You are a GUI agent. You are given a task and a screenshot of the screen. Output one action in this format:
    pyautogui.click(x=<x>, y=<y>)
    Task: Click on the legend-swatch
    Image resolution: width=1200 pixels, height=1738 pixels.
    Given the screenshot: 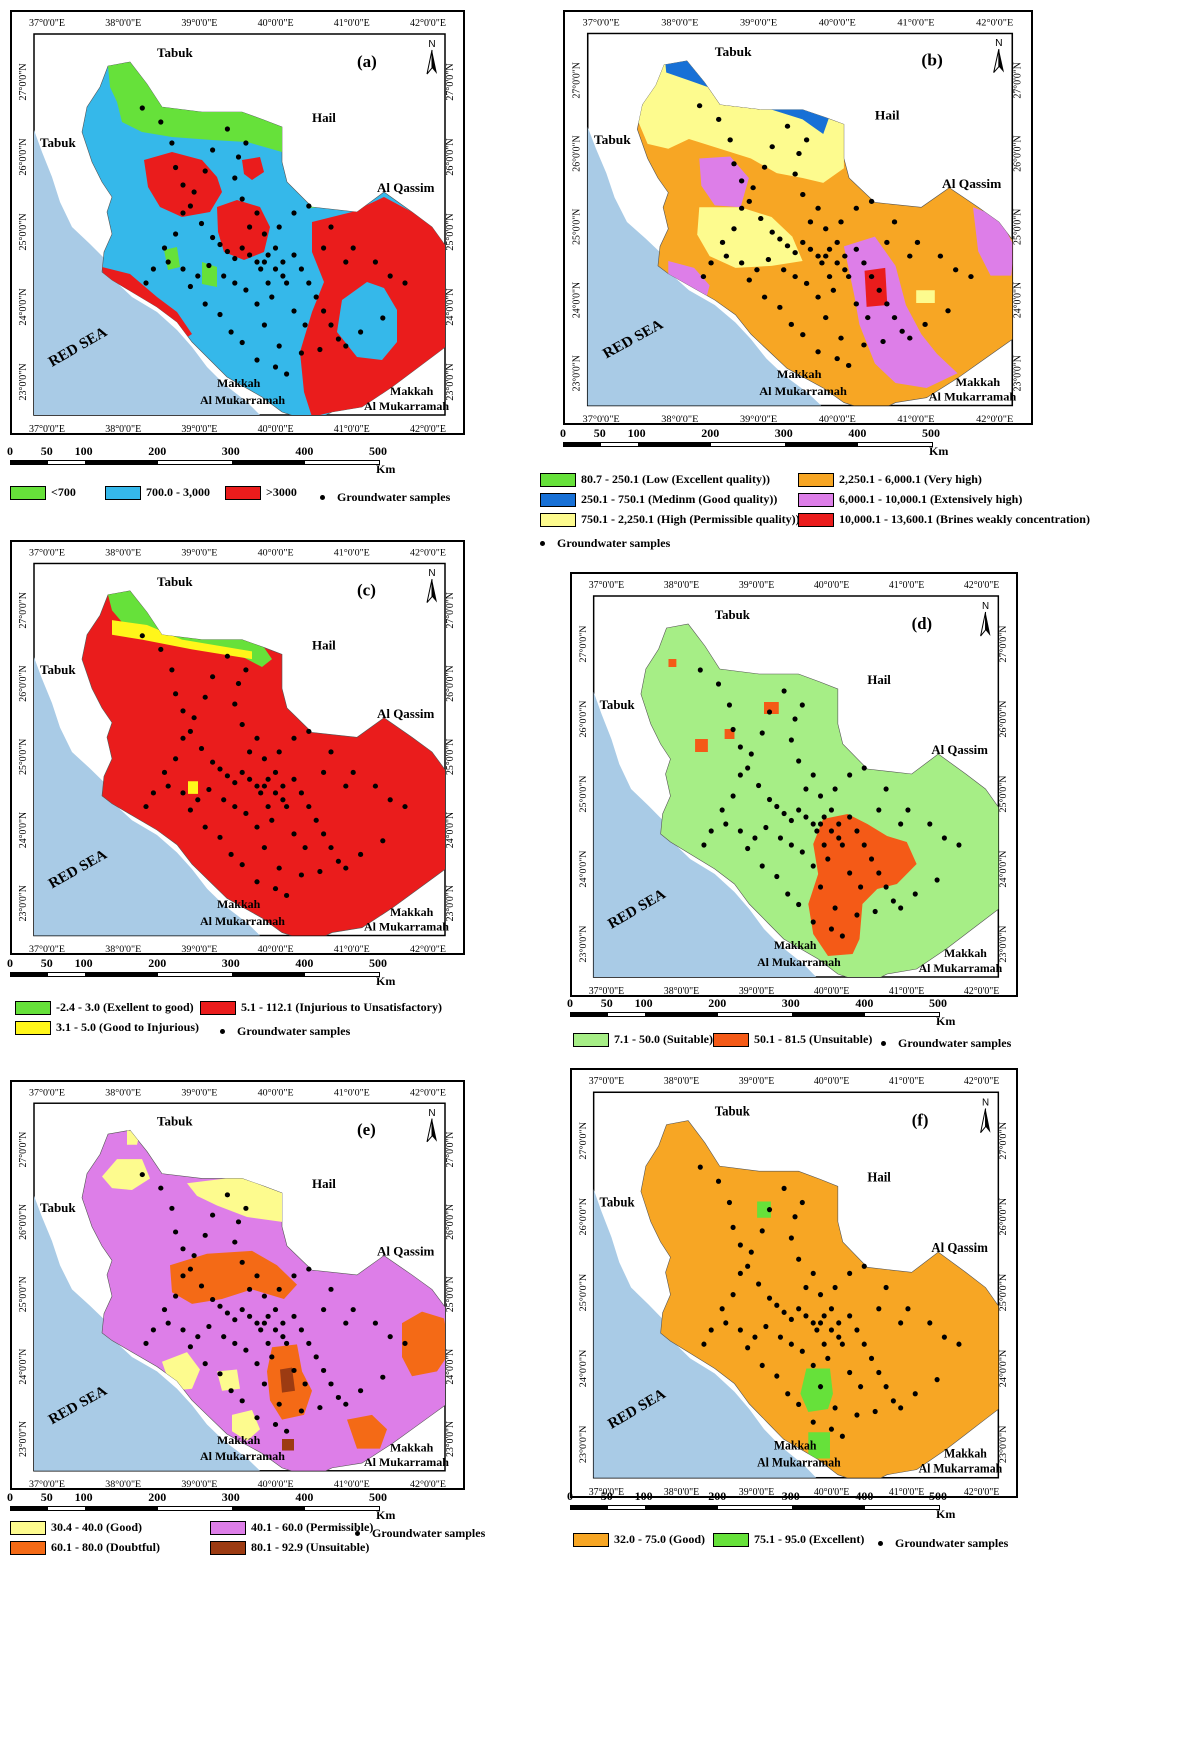 What is the action you would take?
    pyautogui.click(x=591, y=1539)
    